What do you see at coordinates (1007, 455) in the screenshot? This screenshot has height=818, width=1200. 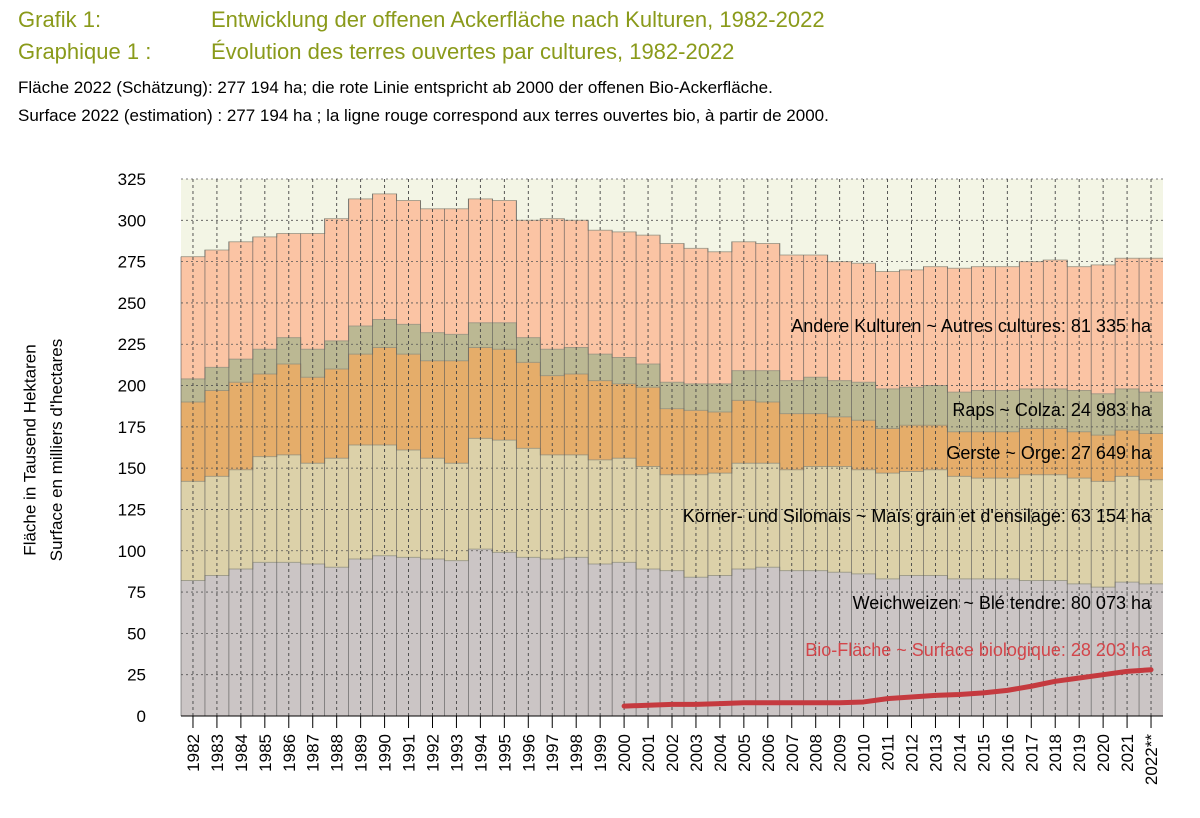 I see `bar-gerste-2016` at bounding box center [1007, 455].